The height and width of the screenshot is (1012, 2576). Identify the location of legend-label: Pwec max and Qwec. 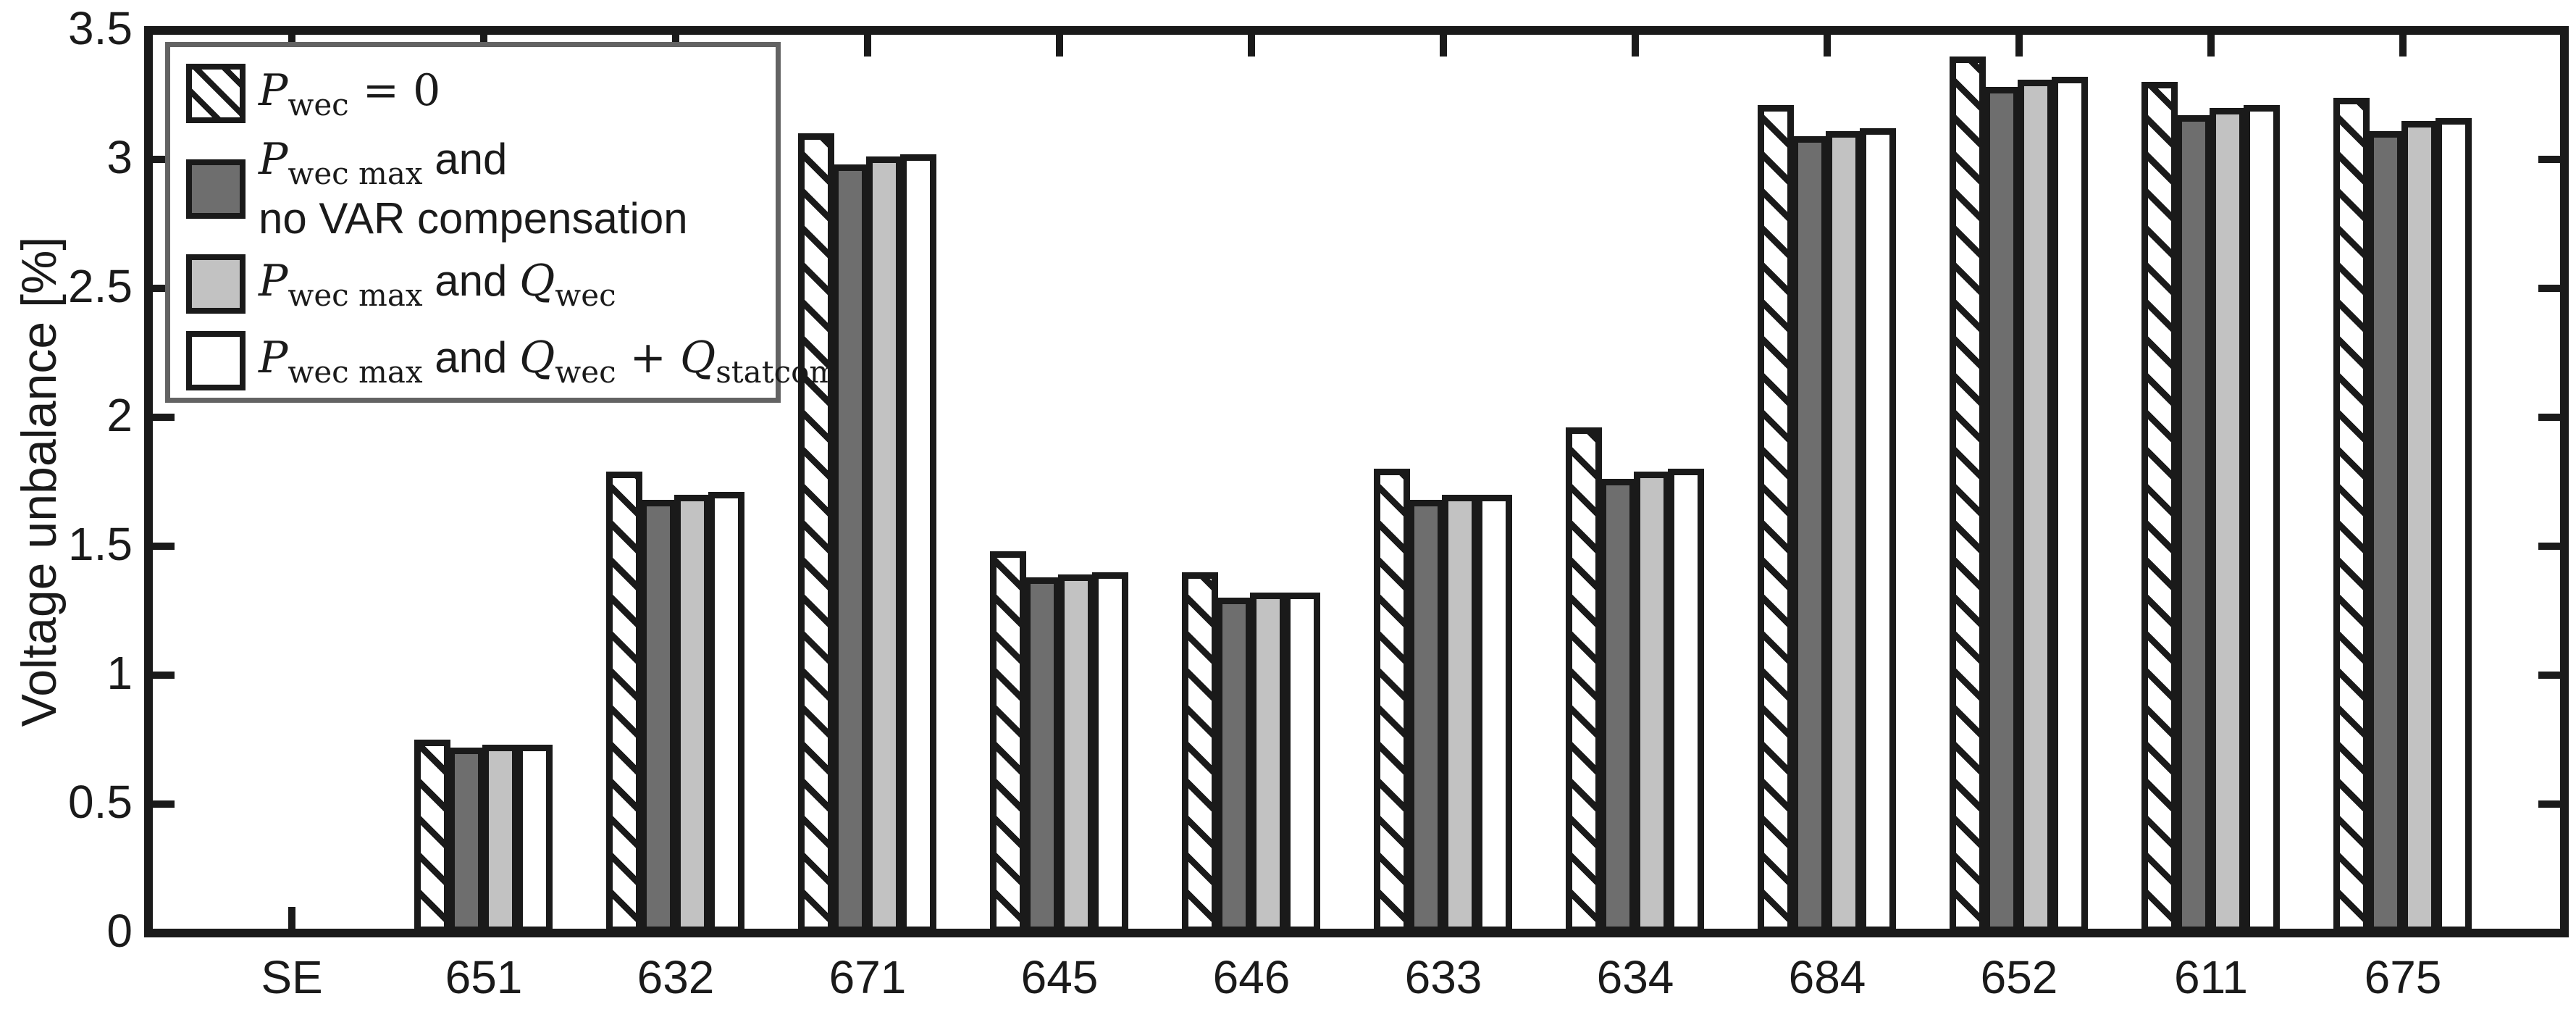
(437, 284).